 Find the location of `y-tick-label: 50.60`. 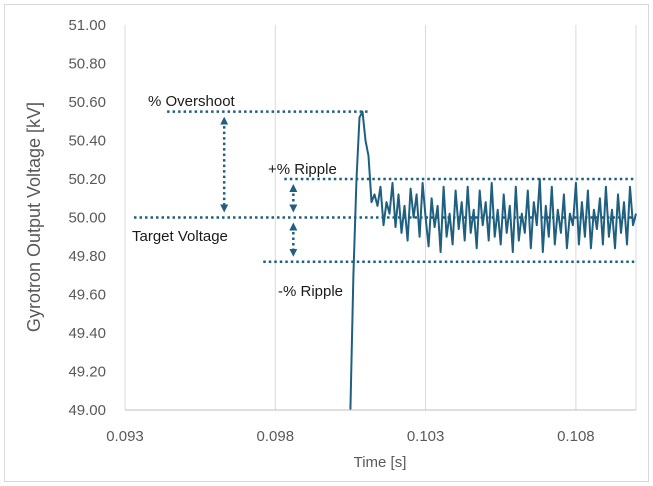

y-tick-label: 50.60 is located at coordinates (87, 102).